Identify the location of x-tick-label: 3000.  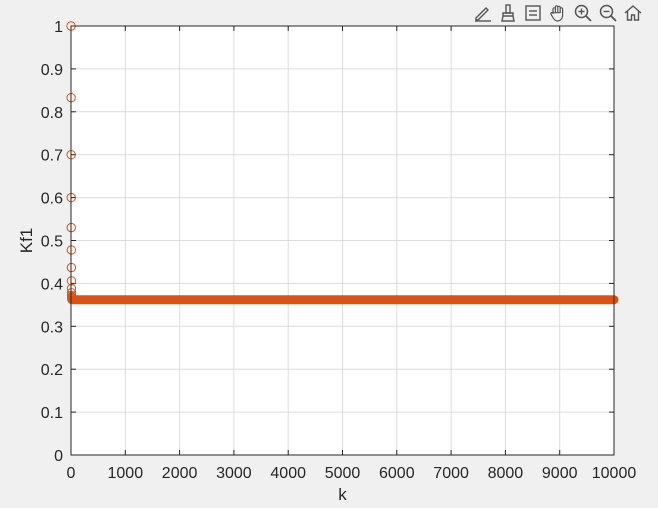
(234, 473).